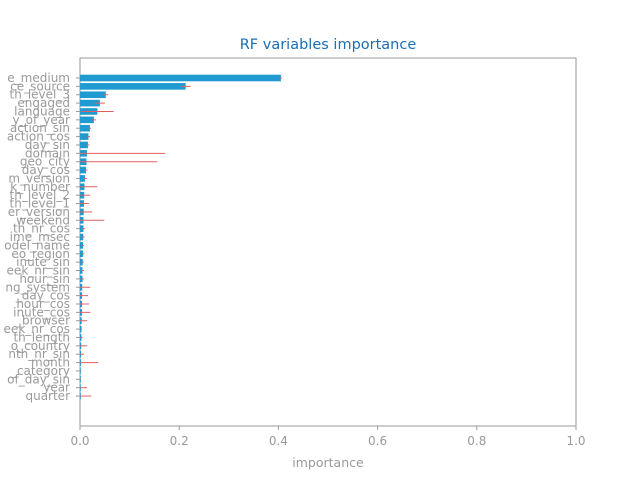 Image resolution: width=640 pixels, height=480 pixels. What do you see at coordinates (328, 462) in the screenshot?
I see `x-axis-label: importance` at bounding box center [328, 462].